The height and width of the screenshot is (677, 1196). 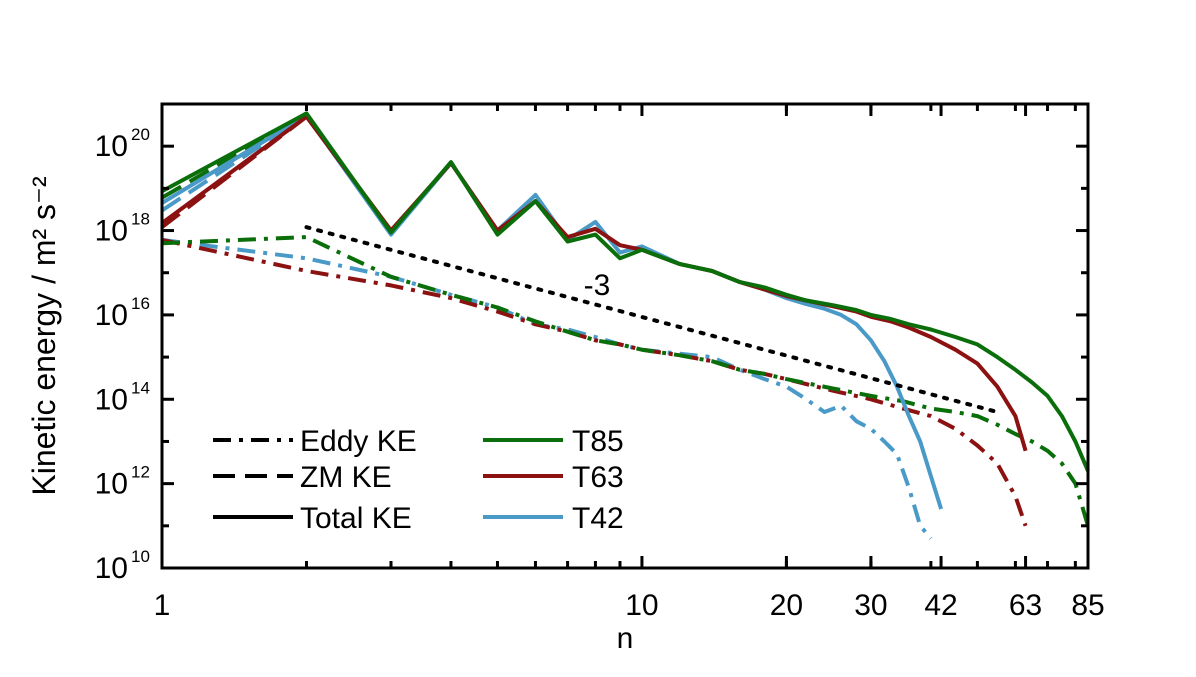 I want to click on y-tick-exponent: 14, so click(x=140, y=387).